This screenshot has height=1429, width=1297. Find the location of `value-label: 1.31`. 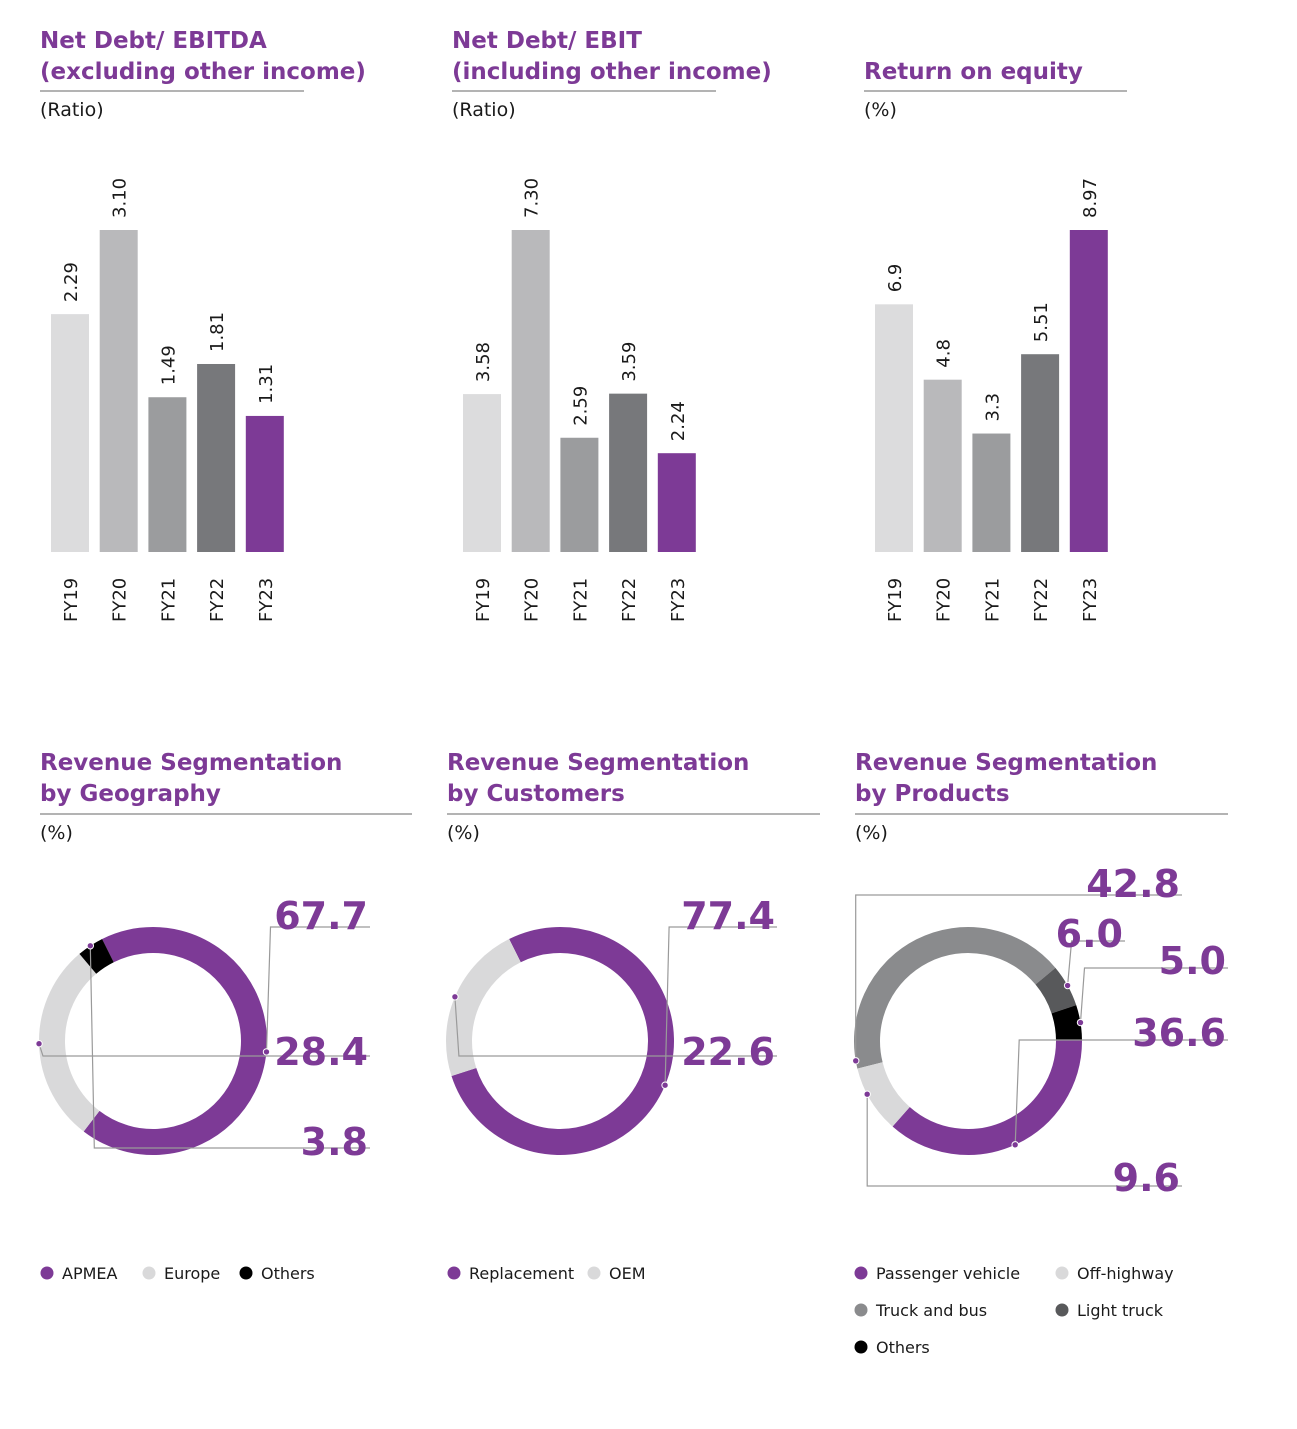

value-label: 1.31 is located at coordinates (266, 384).